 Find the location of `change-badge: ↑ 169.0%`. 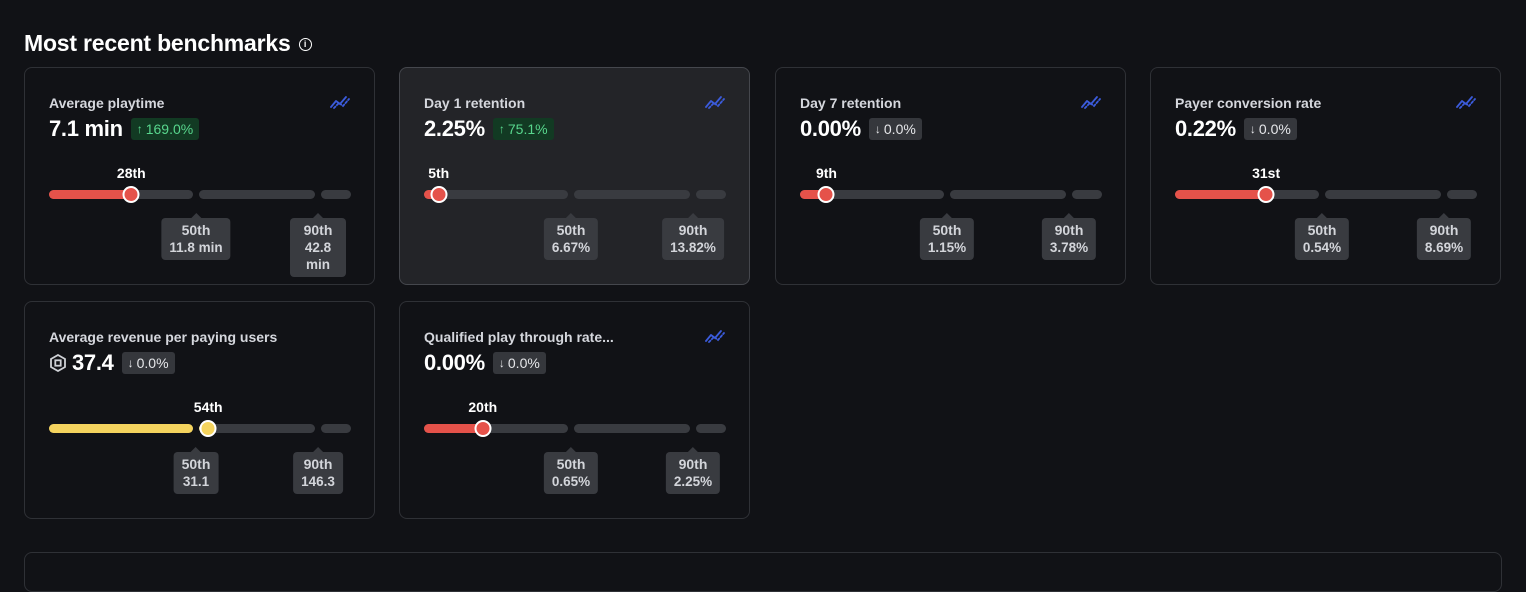

change-badge: ↑ 169.0% is located at coordinates (165, 129).